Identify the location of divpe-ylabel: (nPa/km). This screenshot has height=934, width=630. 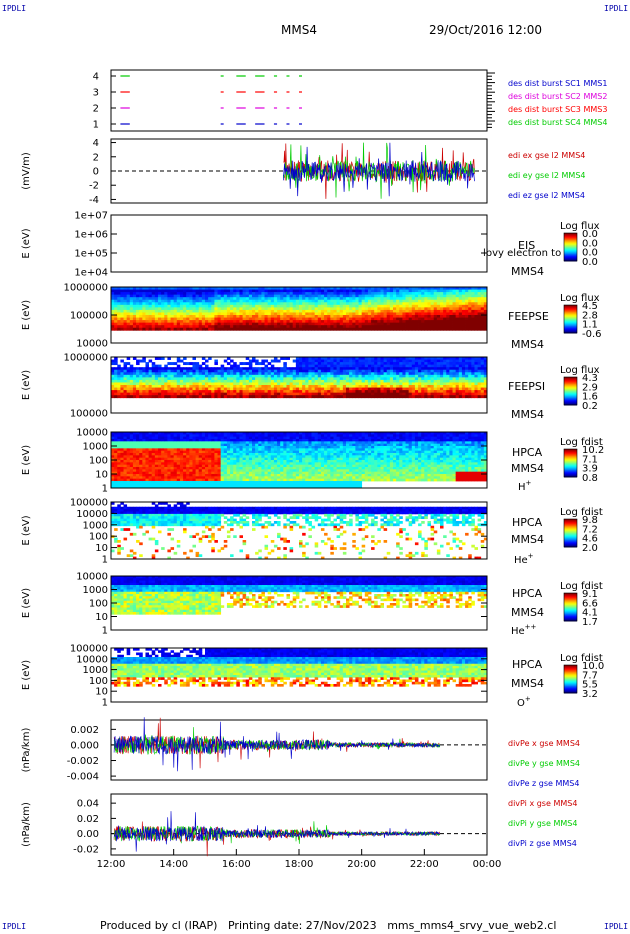
(26, 750).